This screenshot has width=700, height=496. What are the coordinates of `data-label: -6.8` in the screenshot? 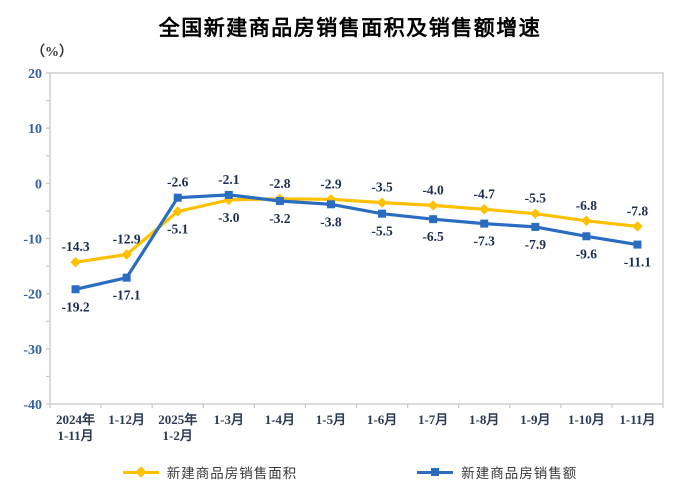 It's located at (587, 205).